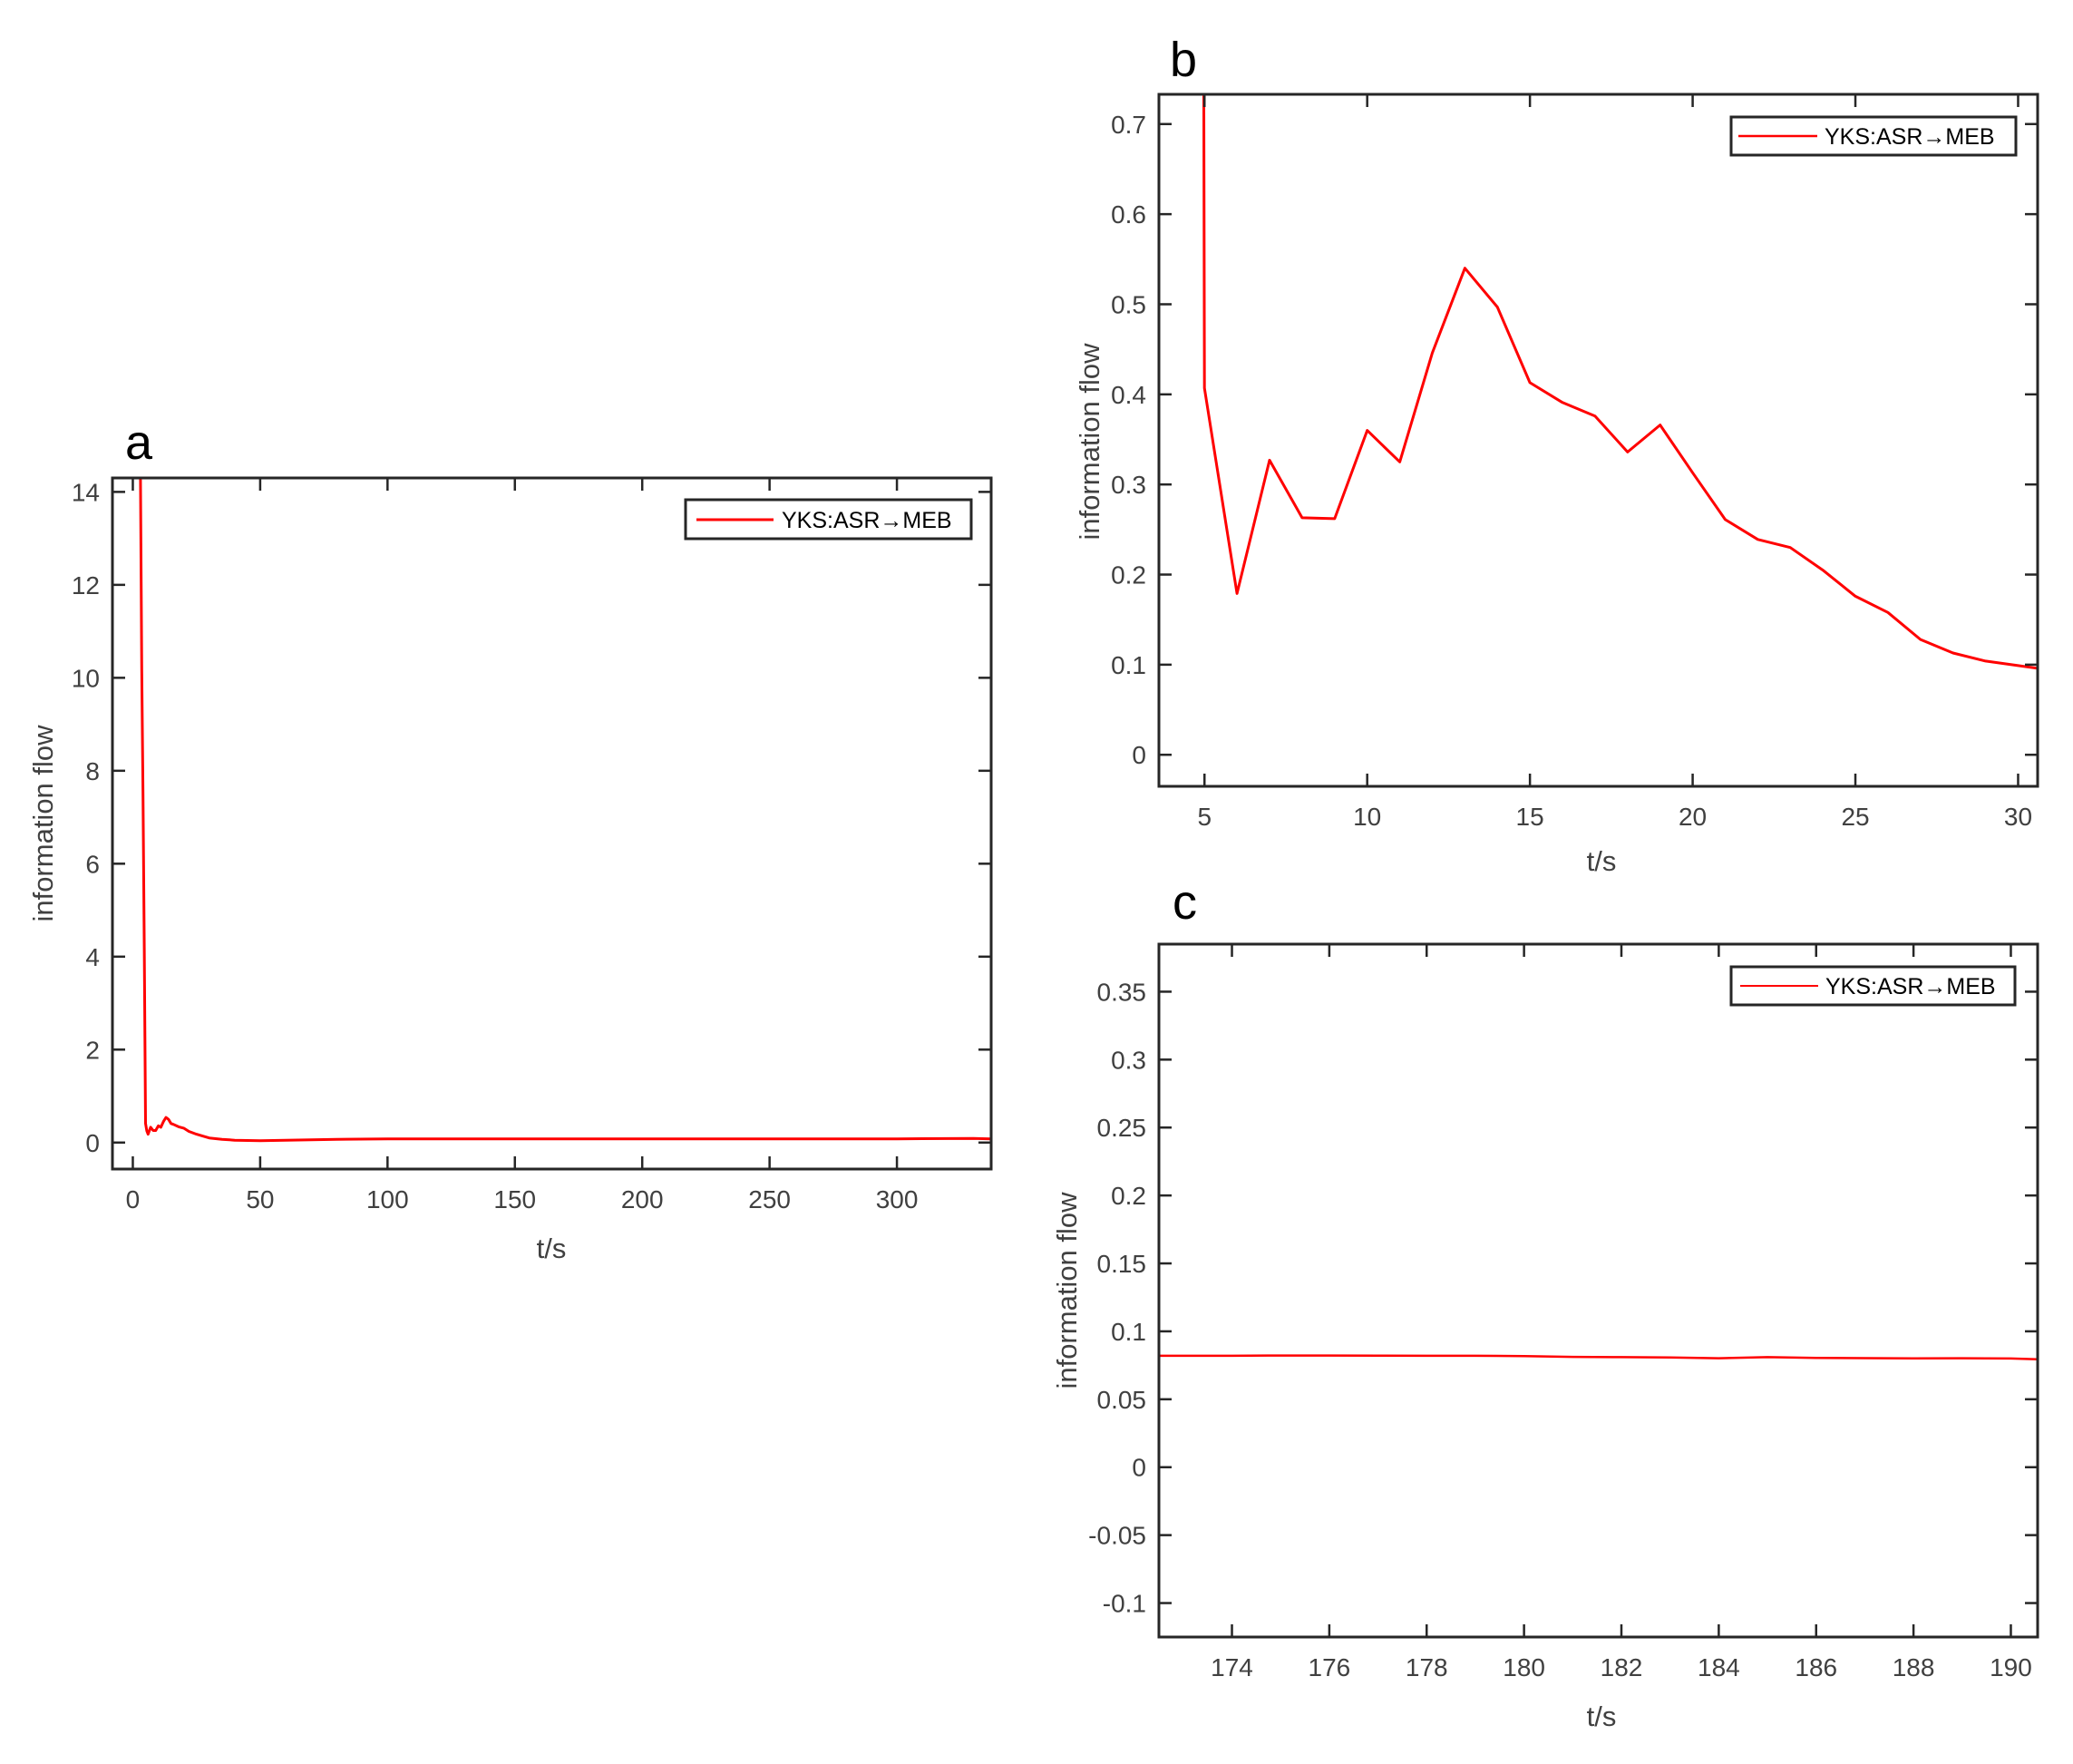 This screenshot has height=1764, width=2073. I want to click on y-tick-label: 0.7, so click(1128, 125).